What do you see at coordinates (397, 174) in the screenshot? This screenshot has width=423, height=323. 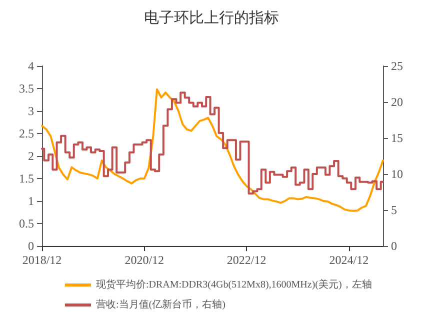 I see `y2-tick-label: 10` at bounding box center [397, 174].